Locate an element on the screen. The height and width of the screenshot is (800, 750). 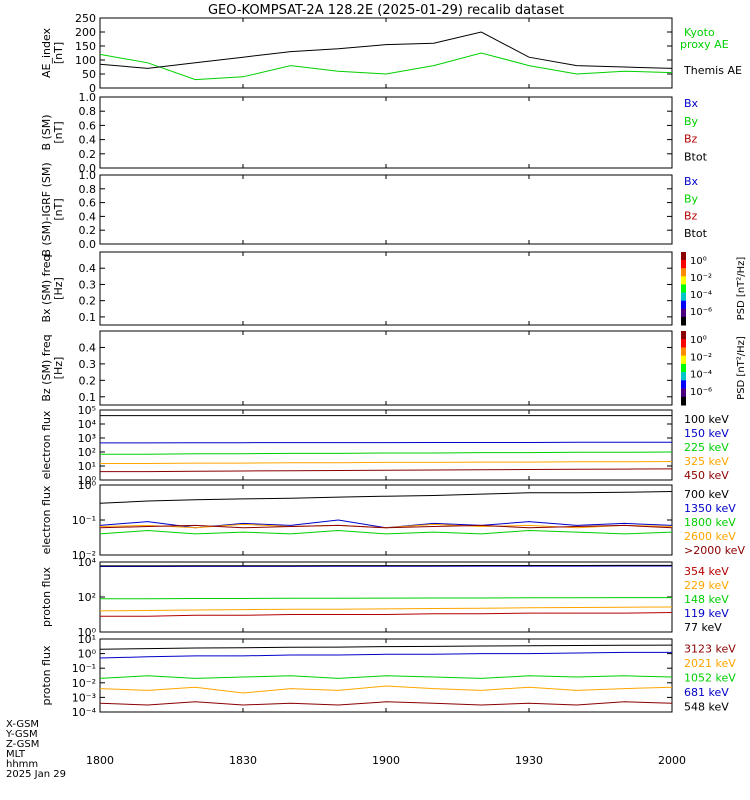
legend-entry: 100 keV is located at coordinates (706, 419).